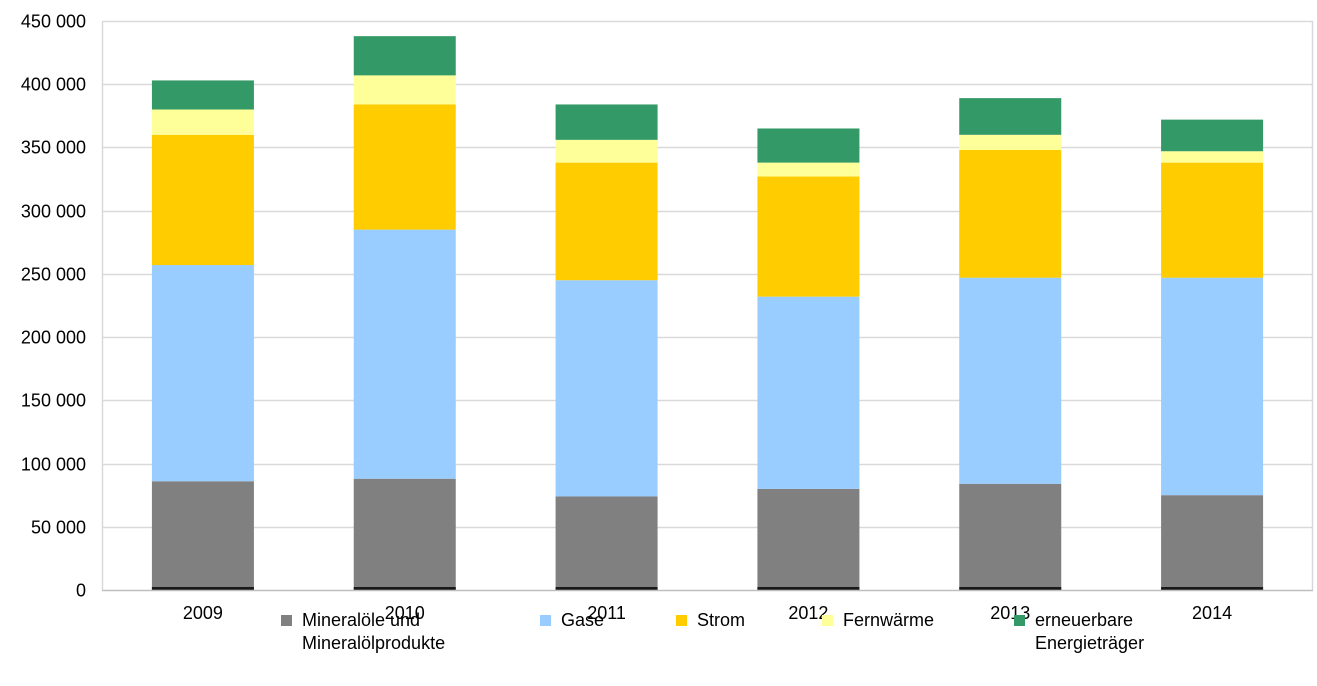  What do you see at coordinates (374, 643) in the screenshot?
I see `legend-label-line: Mineralölprodukte` at bounding box center [374, 643].